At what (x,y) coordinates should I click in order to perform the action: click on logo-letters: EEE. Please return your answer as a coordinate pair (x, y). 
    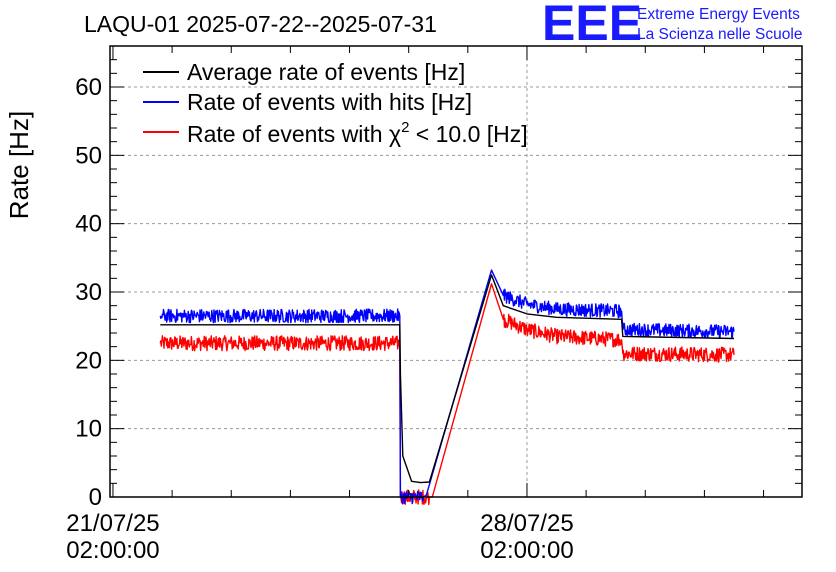
    Looking at the image, I should click on (592, 25).